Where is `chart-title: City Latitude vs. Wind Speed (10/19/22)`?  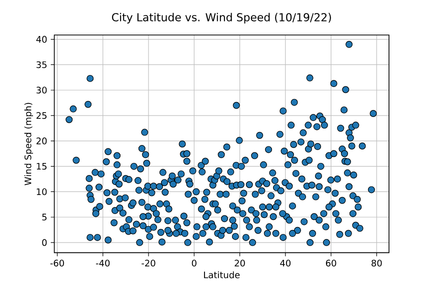
chart-title: City Latitude vs. Wind Speed (10/19/22) is located at coordinates (221, 18).